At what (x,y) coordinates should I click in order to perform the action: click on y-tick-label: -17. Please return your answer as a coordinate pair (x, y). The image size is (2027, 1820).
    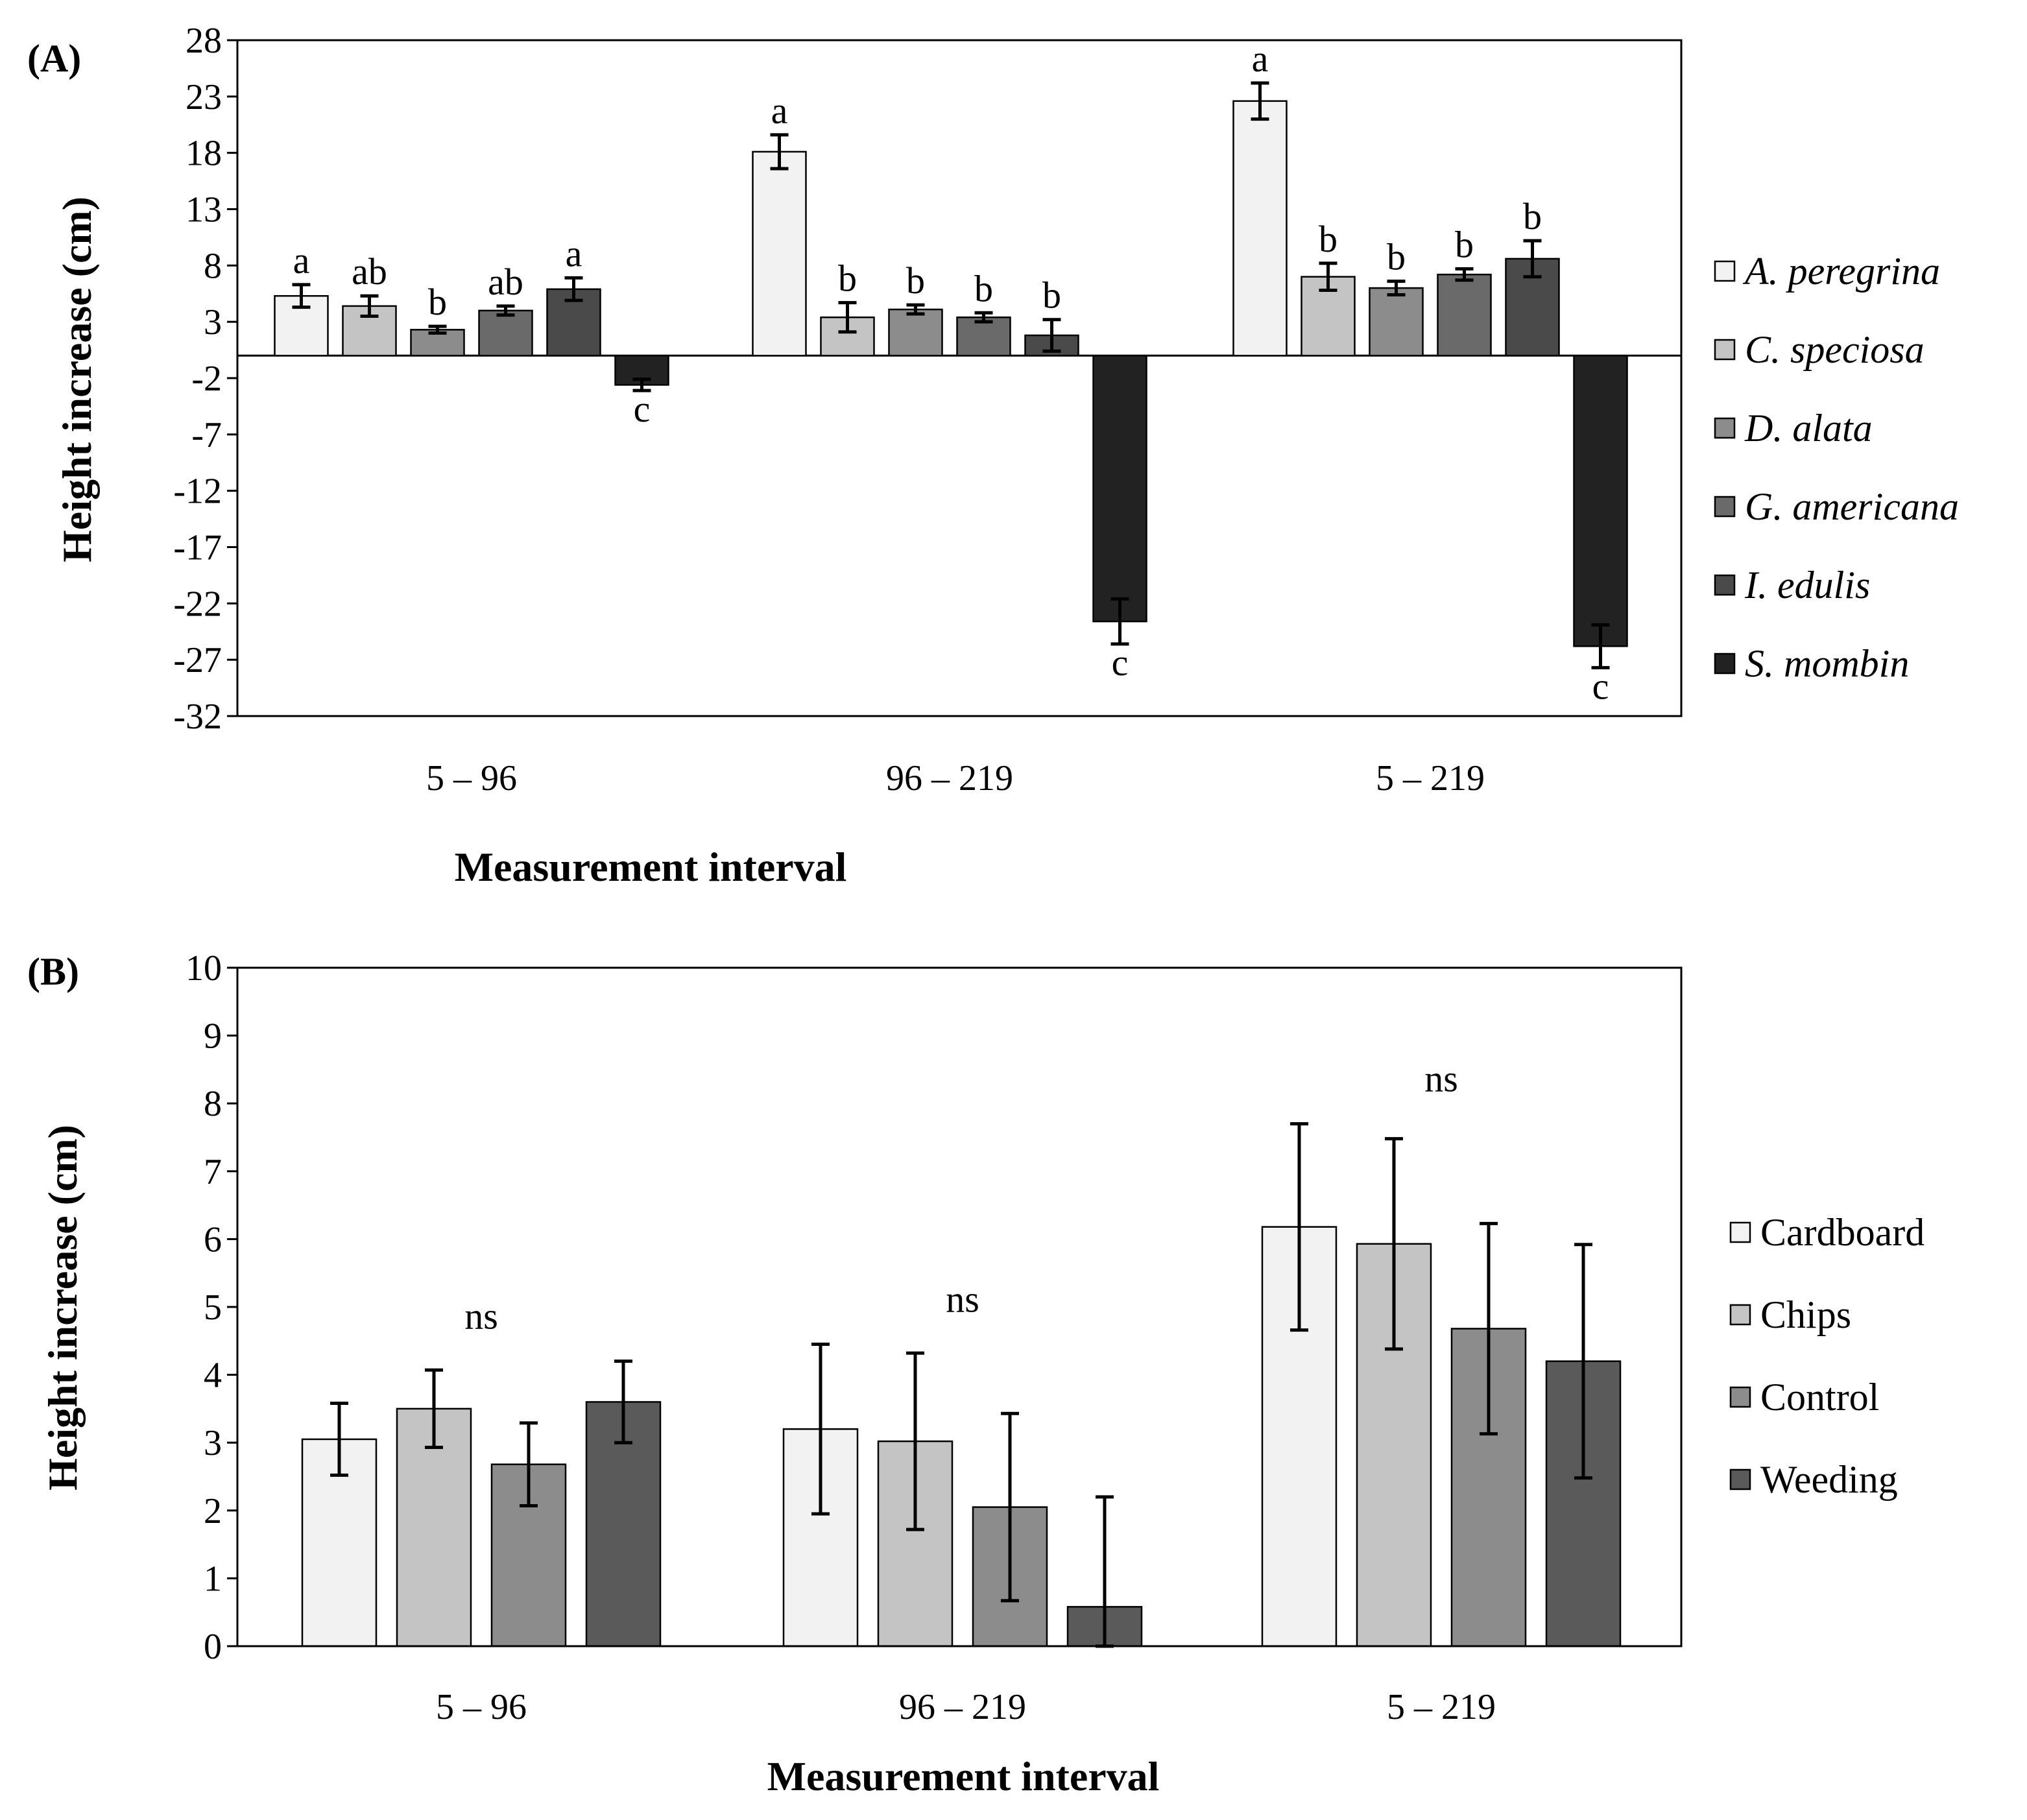
    Looking at the image, I should click on (197, 548).